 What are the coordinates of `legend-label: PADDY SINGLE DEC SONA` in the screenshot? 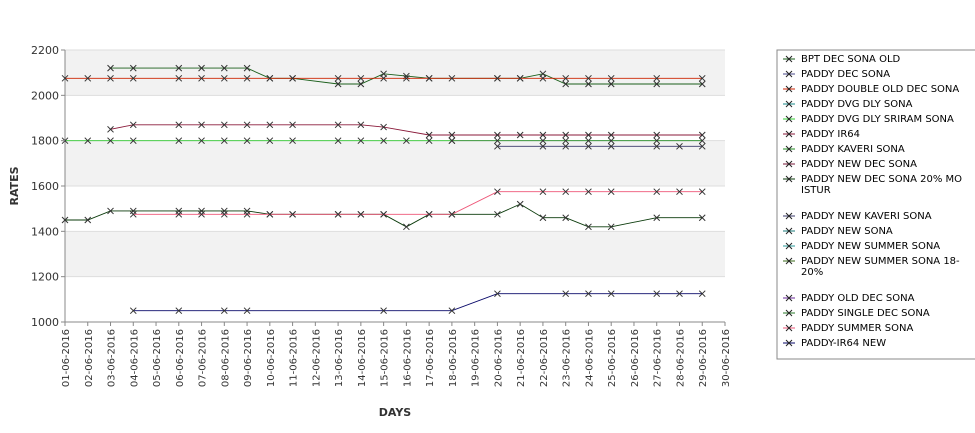 It's located at (865, 313).